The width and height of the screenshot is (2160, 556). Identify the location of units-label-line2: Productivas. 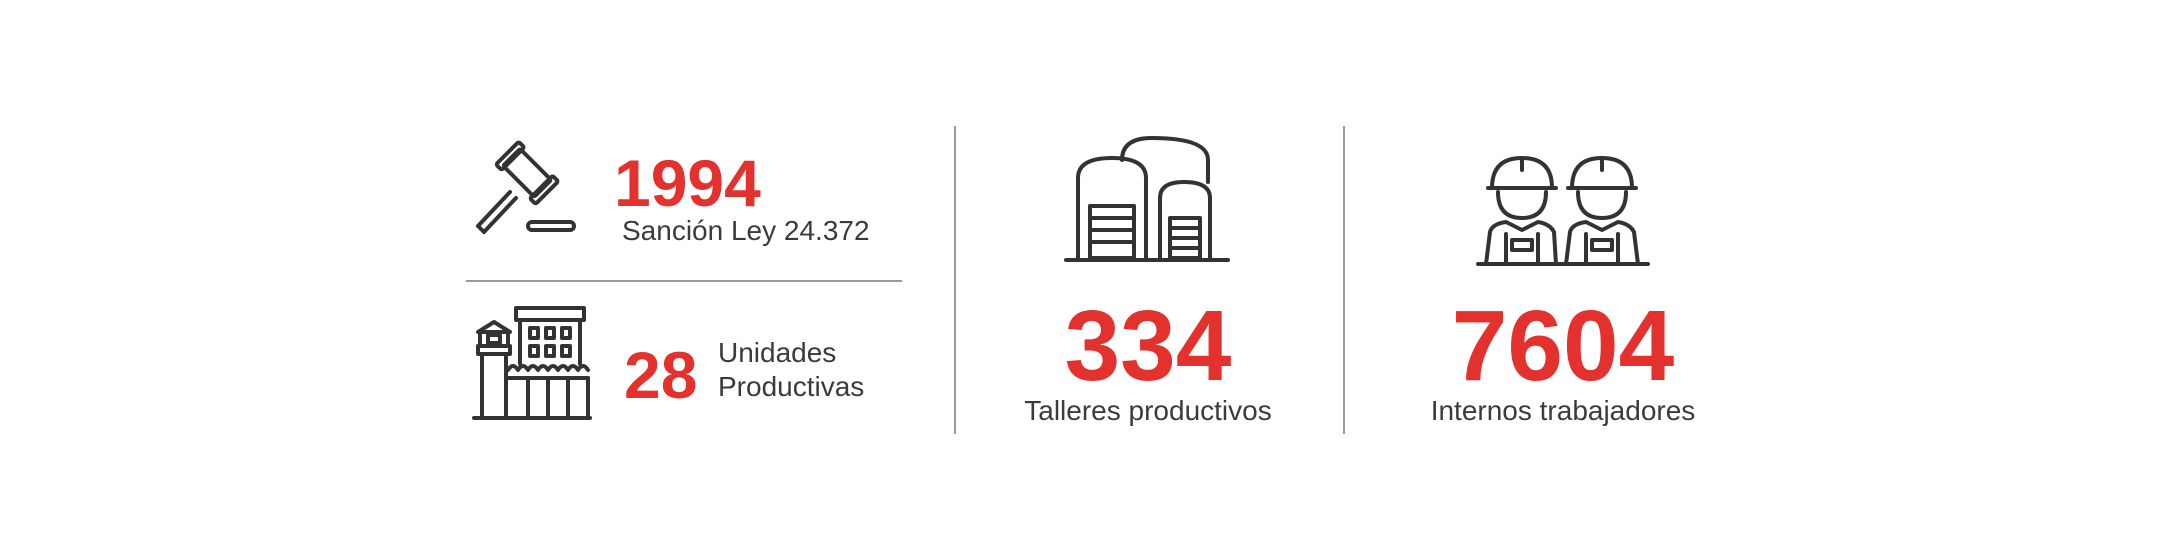
(791, 386).